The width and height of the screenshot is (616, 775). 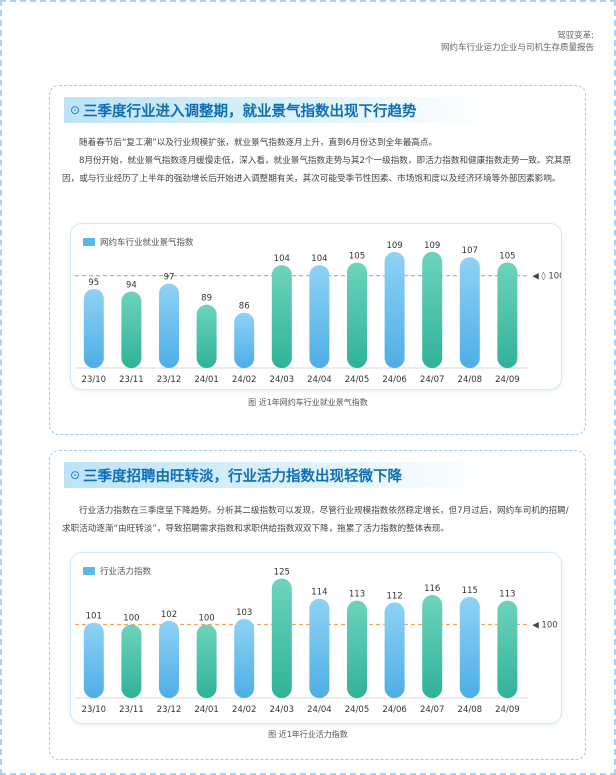 I want to click on data-label: 107, so click(x=470, y=251).